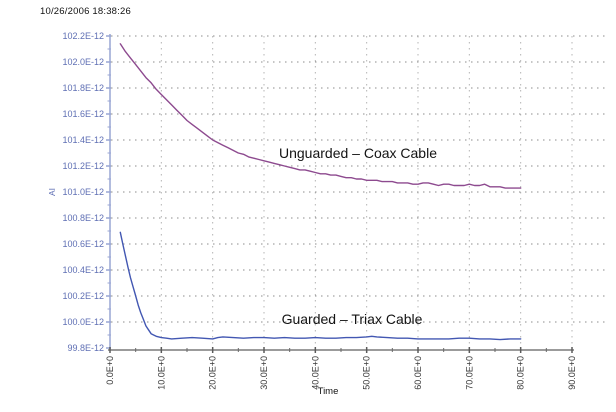  I want to click on timestamp: 10/26/2006 18:38:26, so click(85, 11).